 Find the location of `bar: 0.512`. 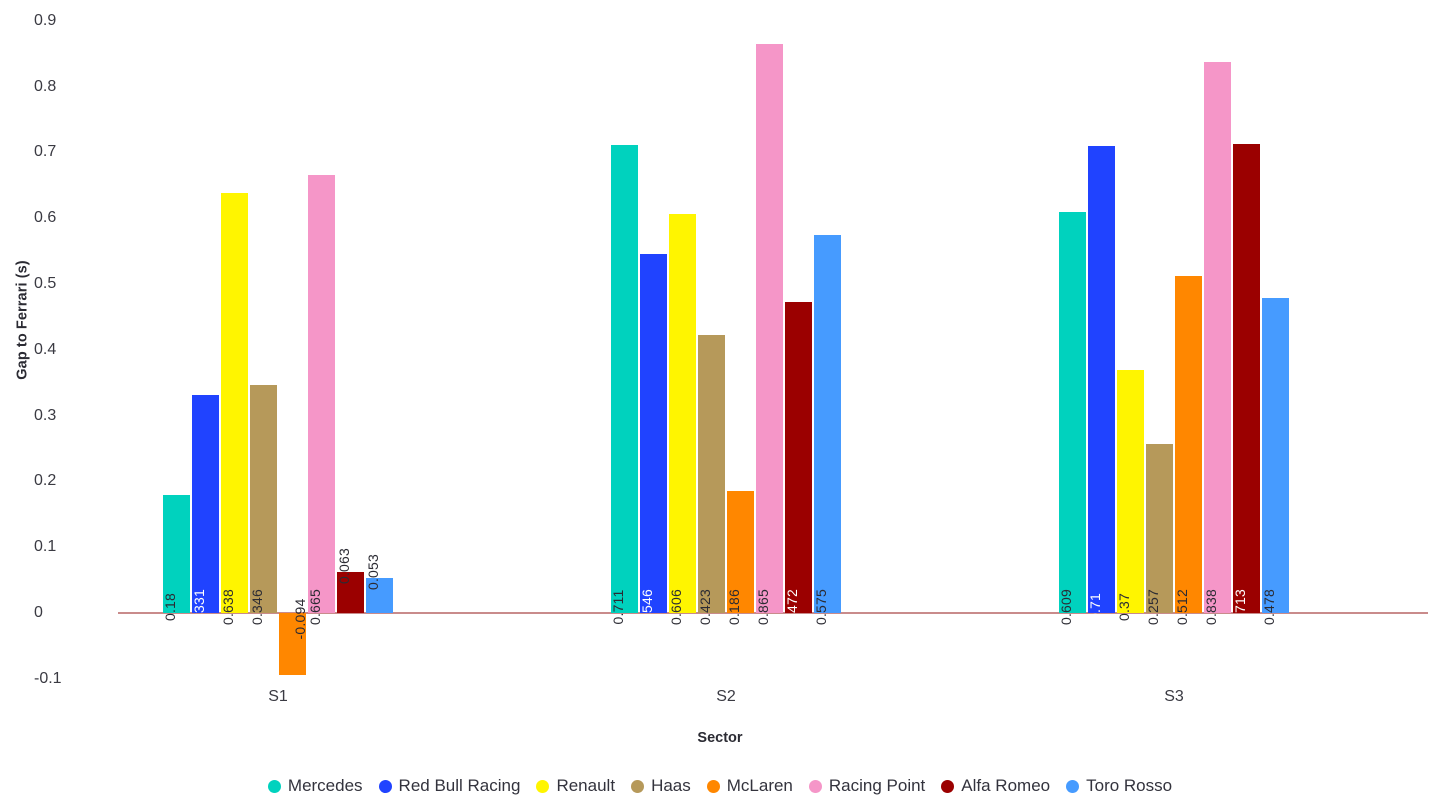

bar: 0.512 is located at coordinates (1188, 450).